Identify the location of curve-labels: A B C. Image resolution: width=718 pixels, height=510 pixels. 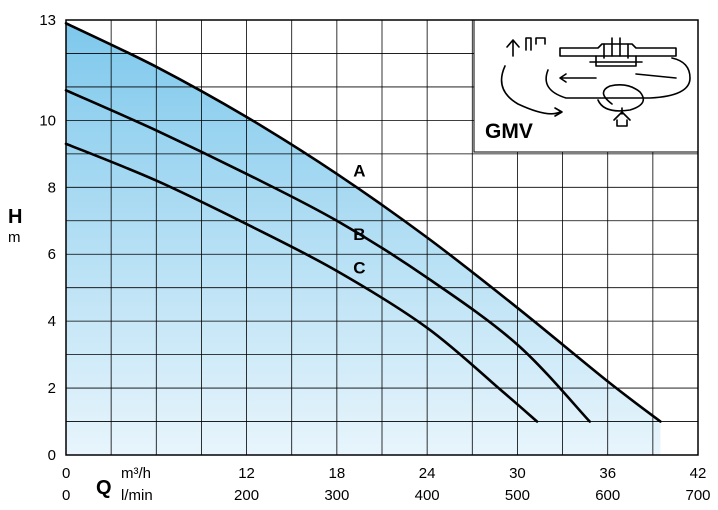
(359, 220).